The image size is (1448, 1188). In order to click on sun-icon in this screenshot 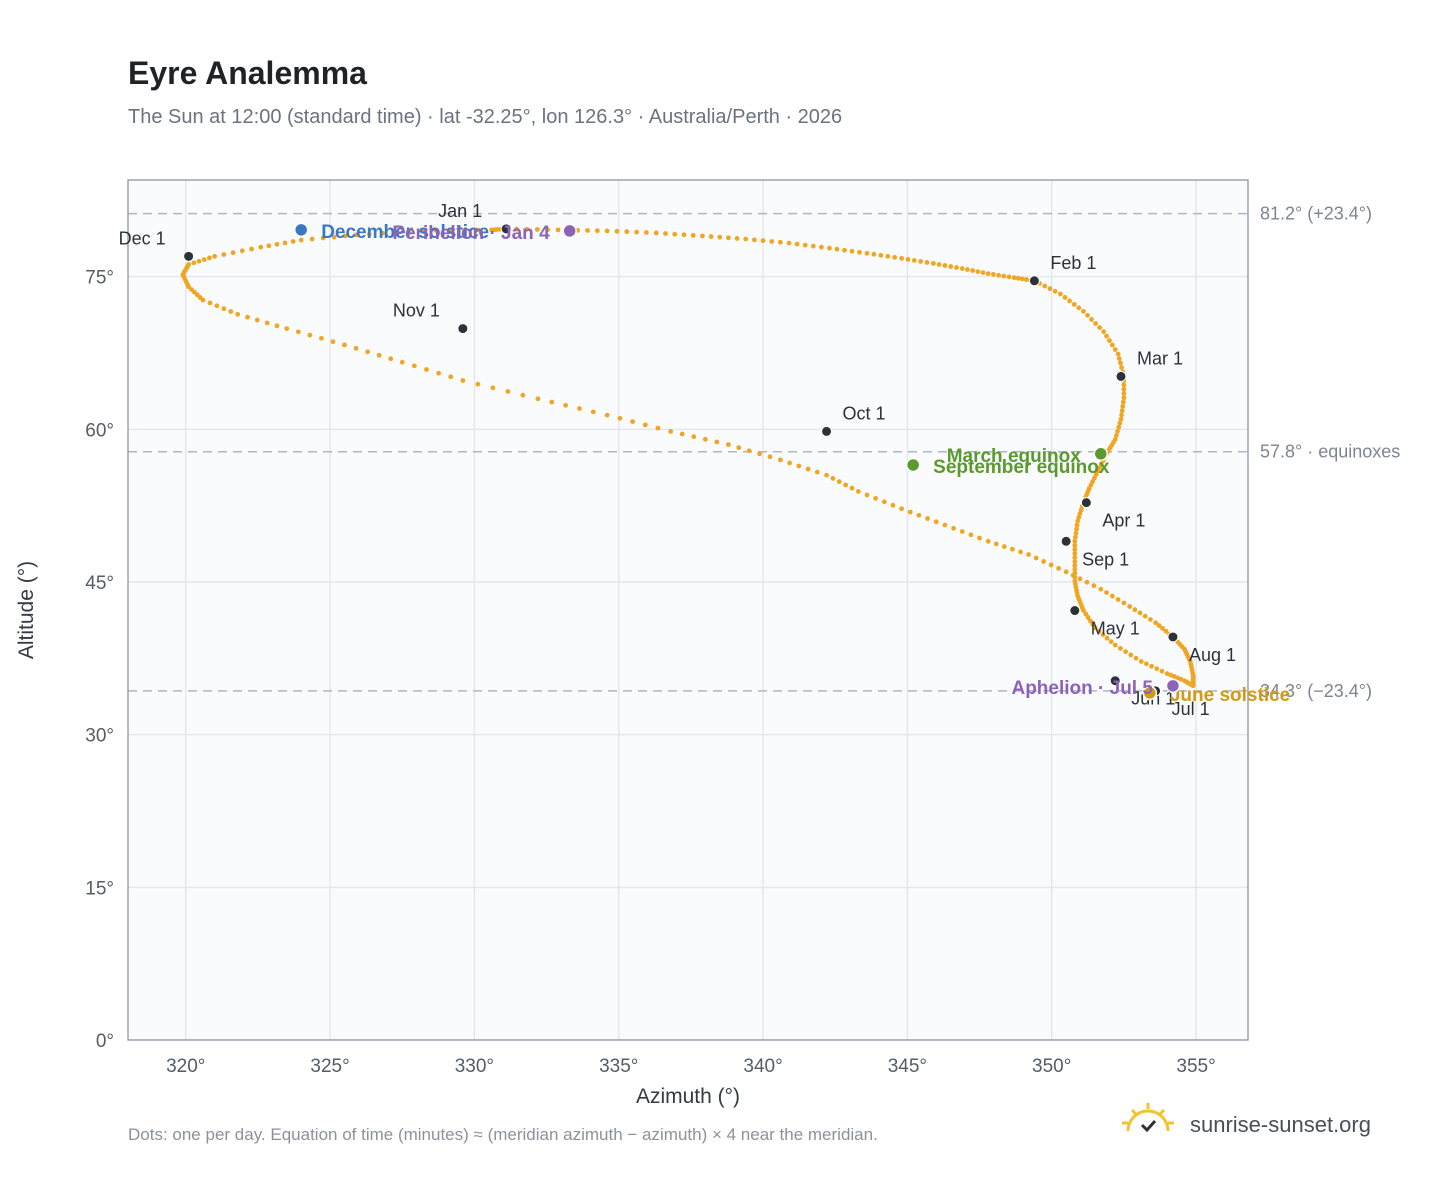, I will do `click(1148, 1118)`.